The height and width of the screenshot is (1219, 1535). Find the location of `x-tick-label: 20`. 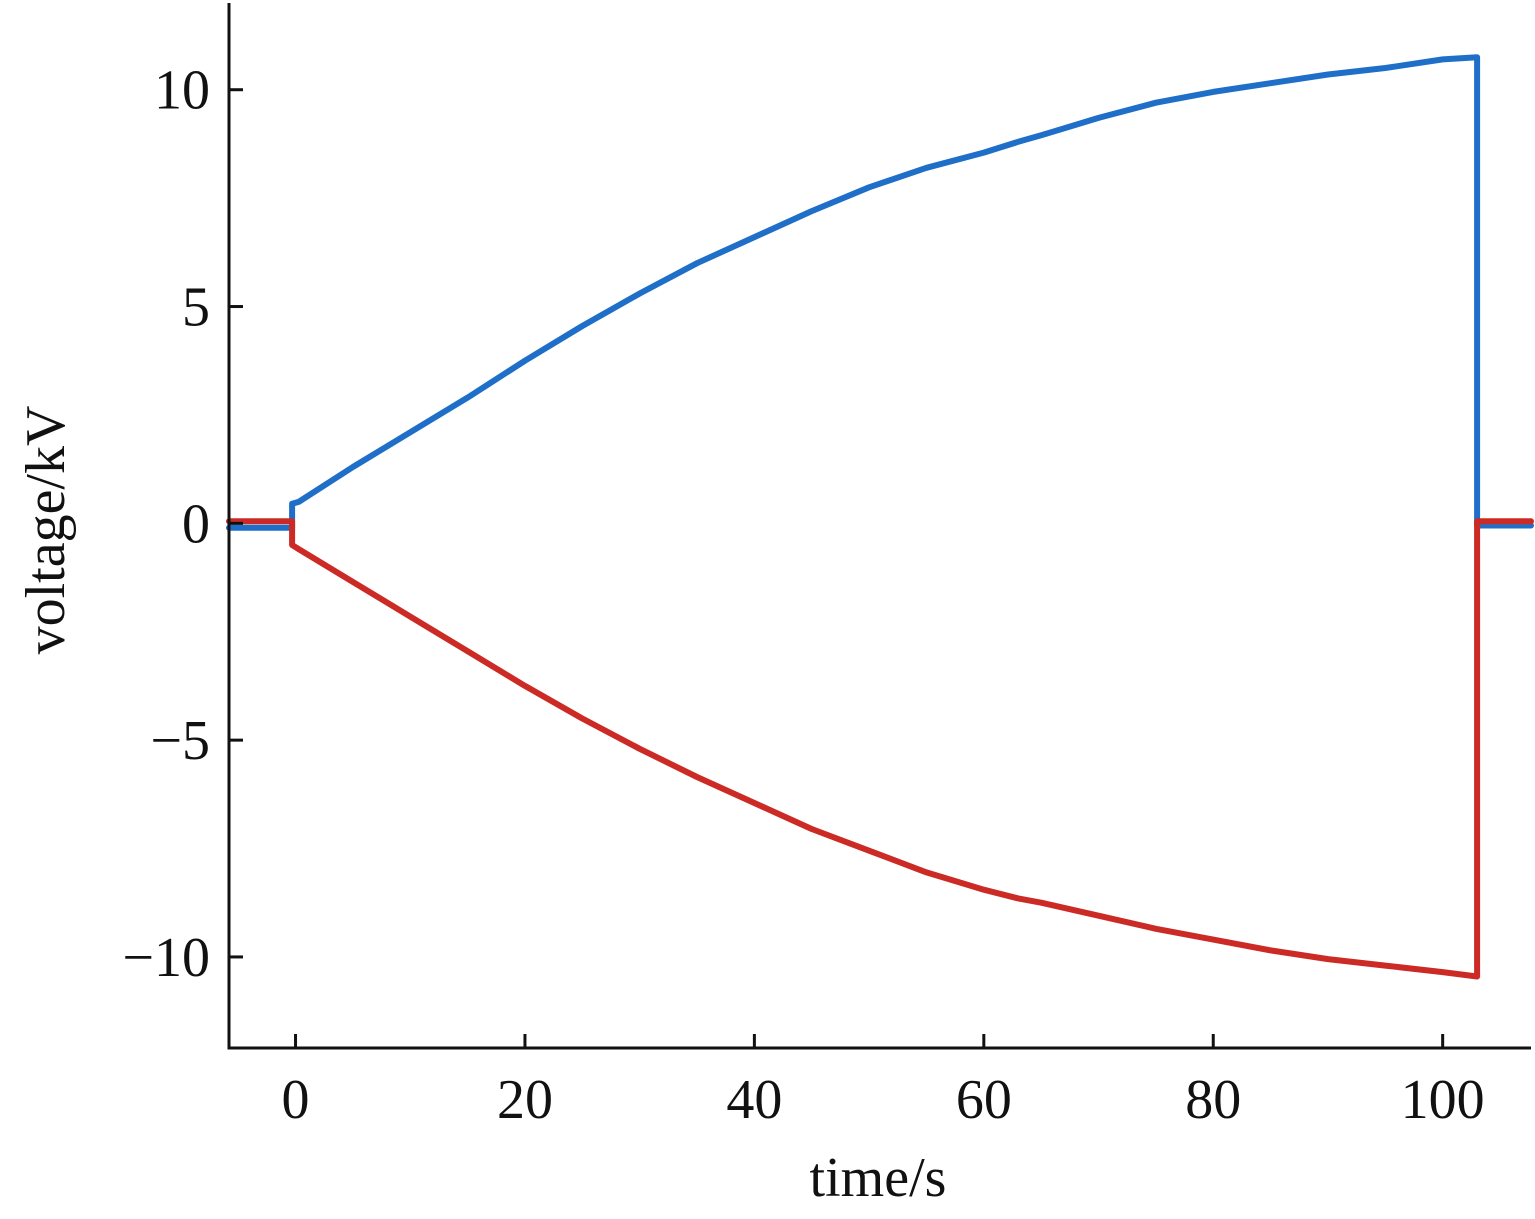

x-tick-label: 20 is located at coordinates (525, 1100).